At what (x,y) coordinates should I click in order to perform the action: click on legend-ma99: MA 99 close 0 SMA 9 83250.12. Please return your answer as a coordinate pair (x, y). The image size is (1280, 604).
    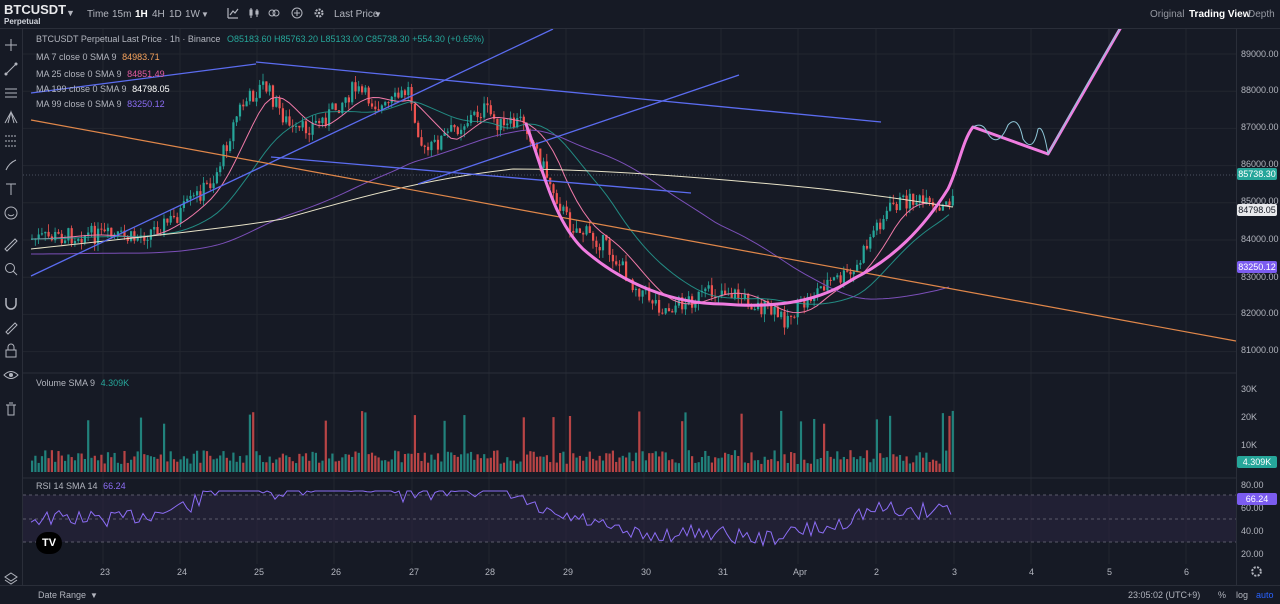
    Looking at the image, I should click on (100, 104).